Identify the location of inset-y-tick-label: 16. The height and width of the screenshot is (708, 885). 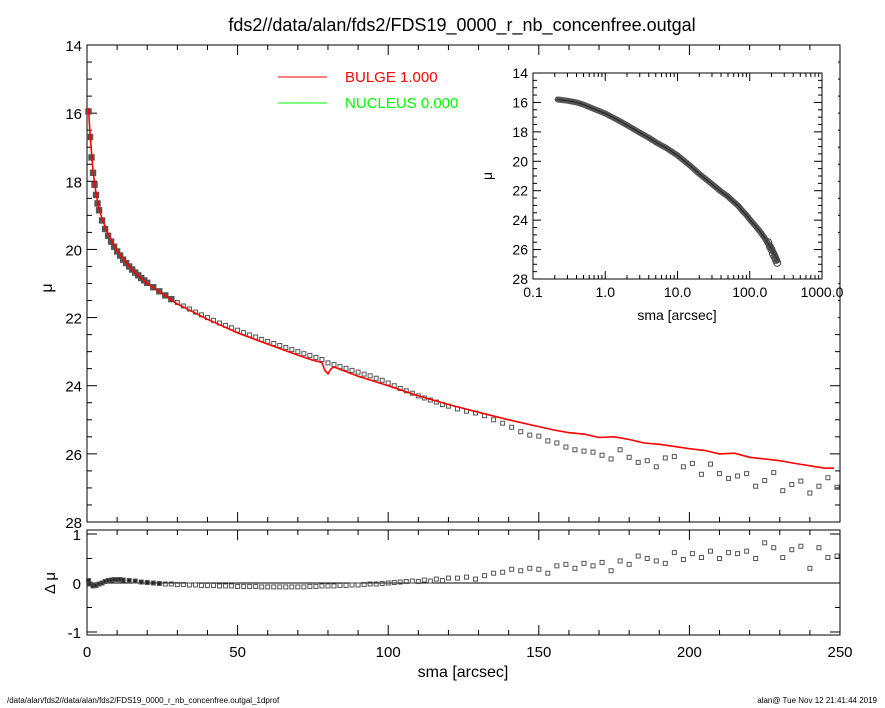
(520, 102).